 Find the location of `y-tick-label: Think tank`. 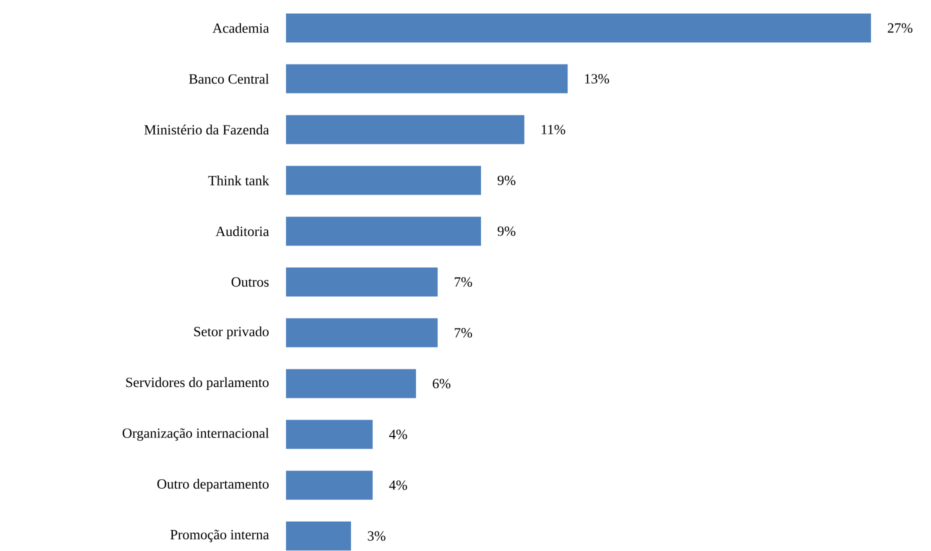

y-tick-label: Think tank is located at coordinates (239, 180).